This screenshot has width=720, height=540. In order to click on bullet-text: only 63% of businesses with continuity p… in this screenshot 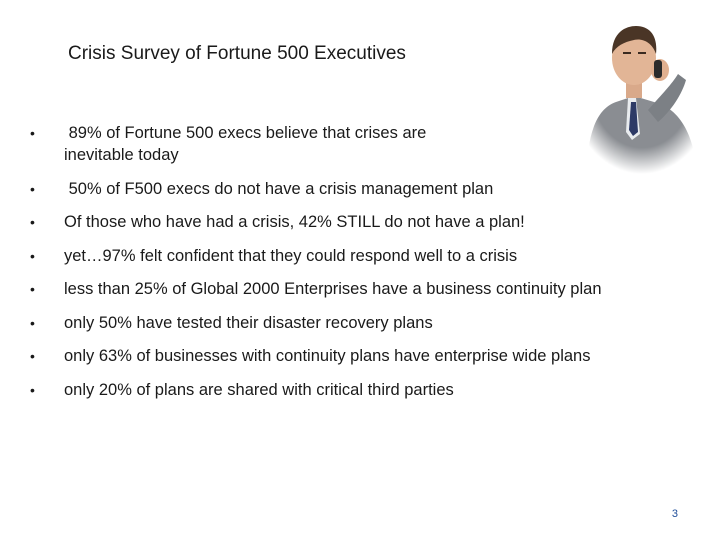, I will do `click(327, 356)`.